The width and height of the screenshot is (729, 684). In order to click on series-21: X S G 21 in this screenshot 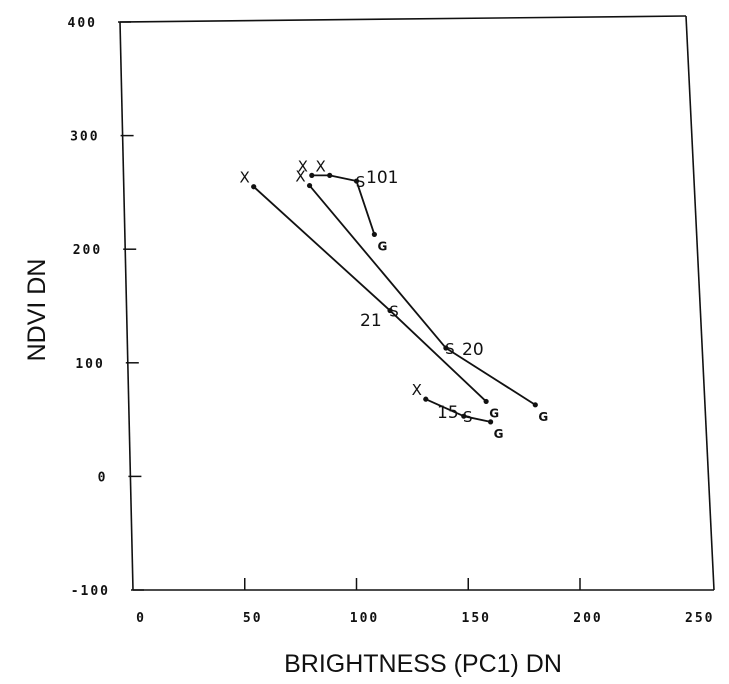, I will do `click(370, 295)`.